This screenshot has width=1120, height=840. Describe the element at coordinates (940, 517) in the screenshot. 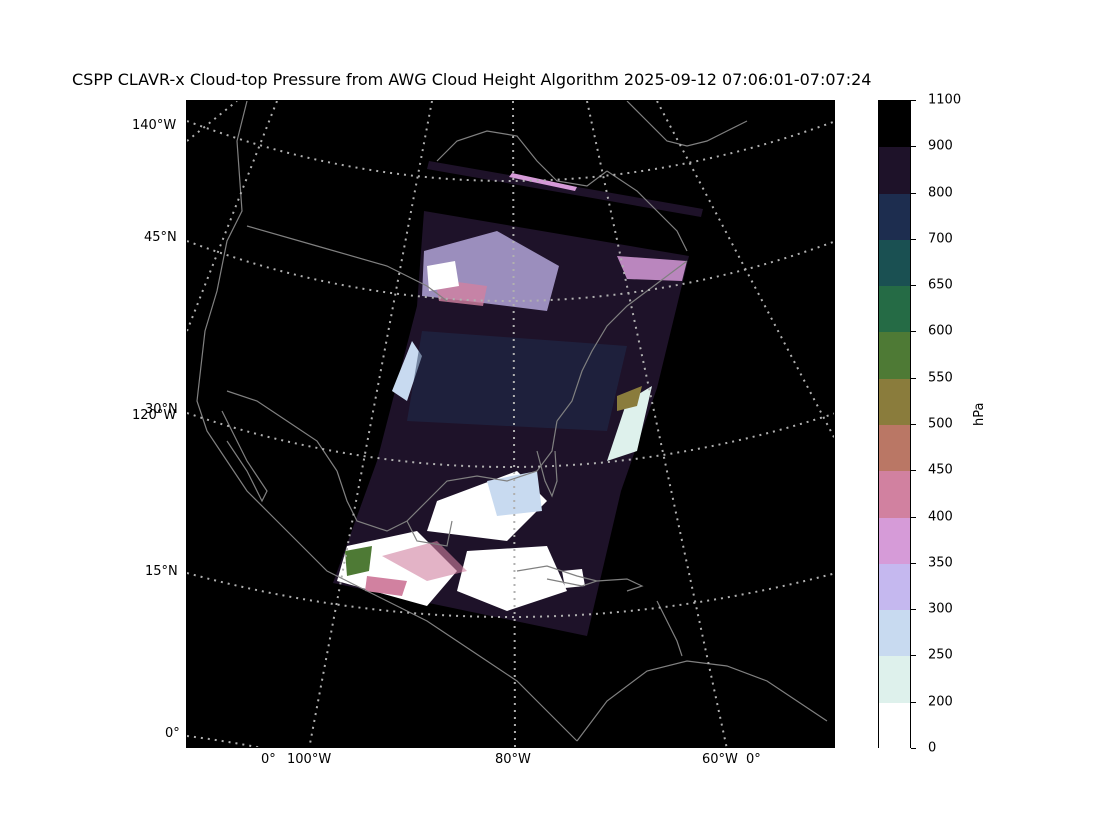

I see `colorbar-tick-label: 400` at that location.